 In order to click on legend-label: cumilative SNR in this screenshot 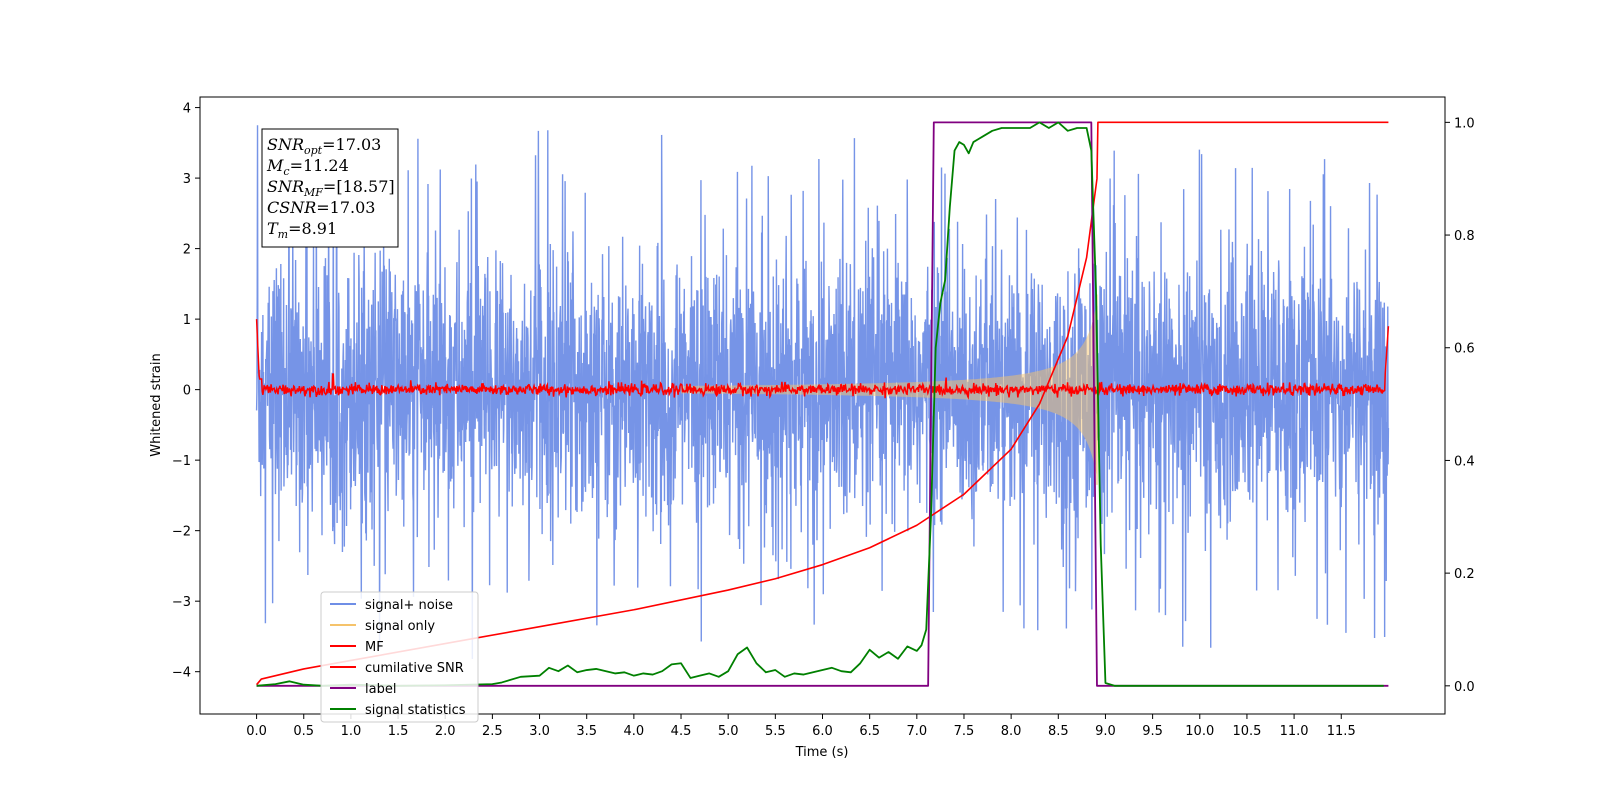, I will do `click(414, 668)`.